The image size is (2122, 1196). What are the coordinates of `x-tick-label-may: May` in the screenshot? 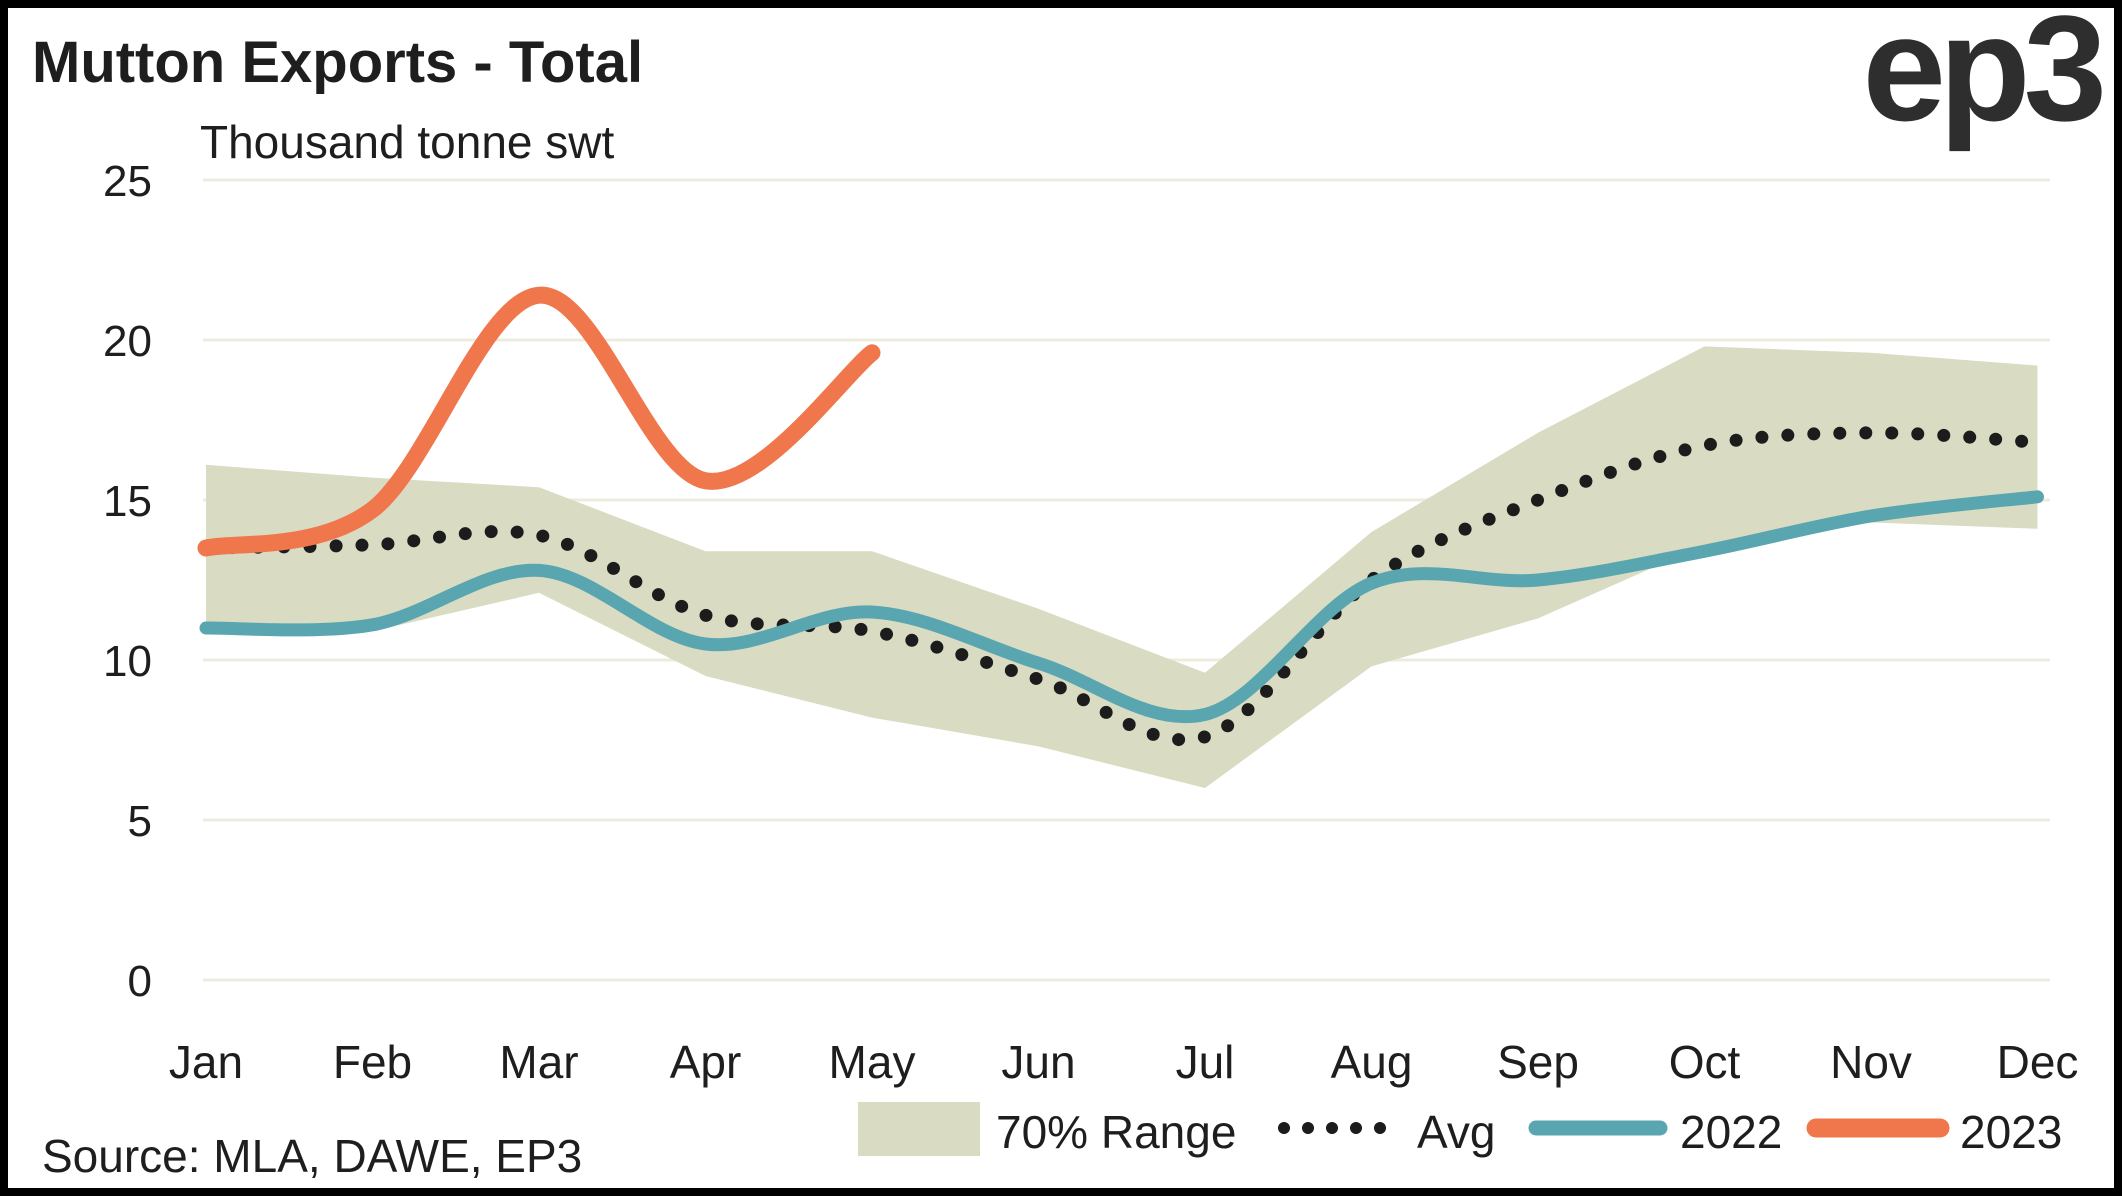 It's located at (872, 1062).